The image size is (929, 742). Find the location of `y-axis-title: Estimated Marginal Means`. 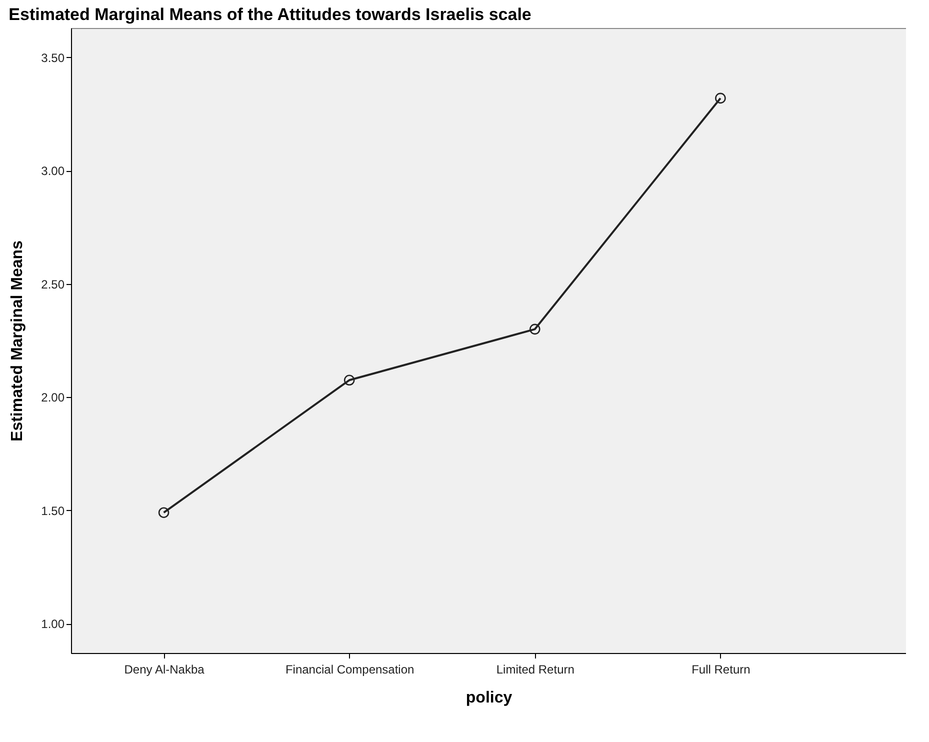

y-axis-title: Estimated Marginal Means is located at coordinates (17, 341).